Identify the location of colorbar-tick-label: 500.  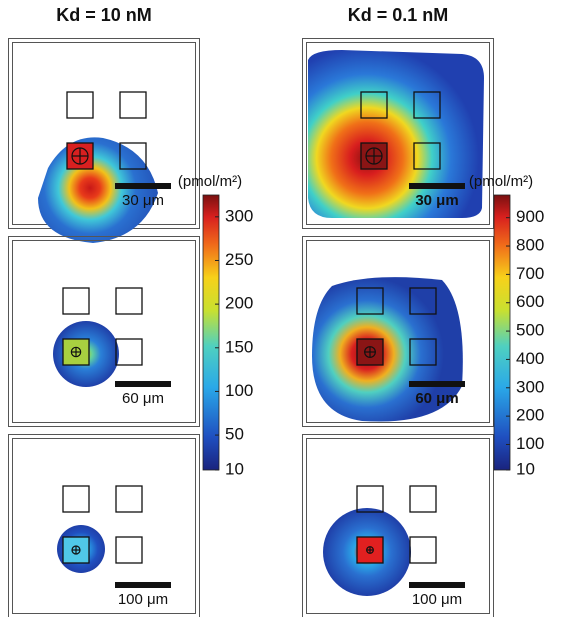
(530, 330).